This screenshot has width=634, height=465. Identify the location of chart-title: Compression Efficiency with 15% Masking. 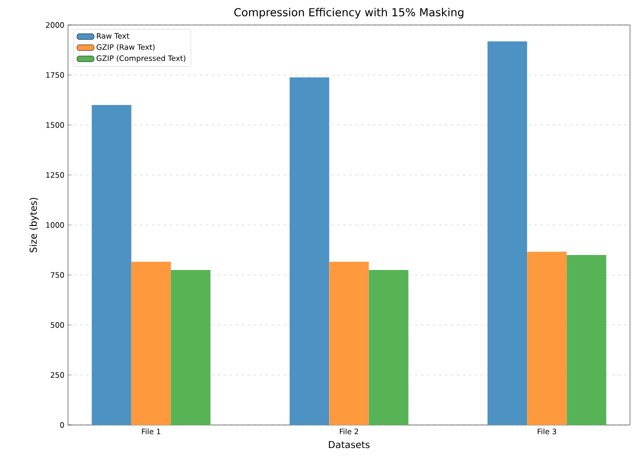
(349, 13).